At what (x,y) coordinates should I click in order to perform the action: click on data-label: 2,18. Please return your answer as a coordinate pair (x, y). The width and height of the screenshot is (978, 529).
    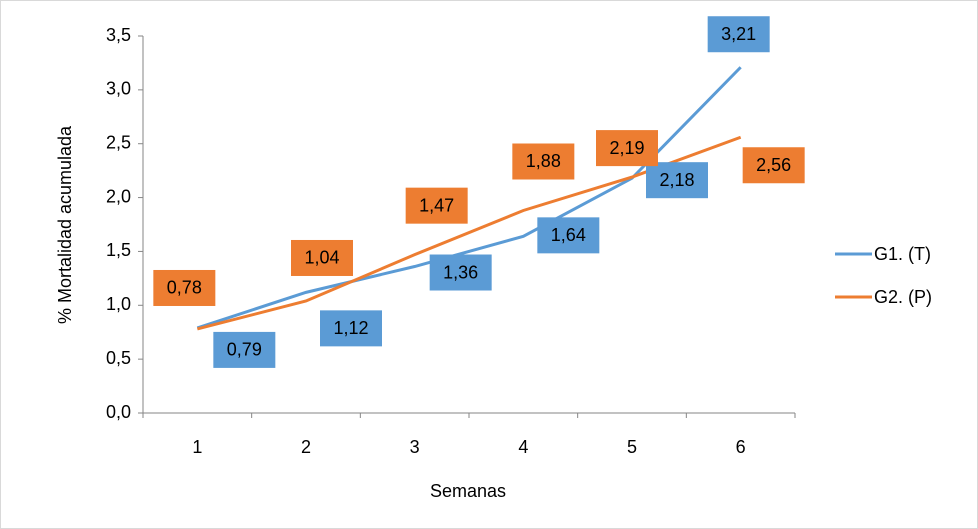
    Looking at the image, I should click on (676, 180).